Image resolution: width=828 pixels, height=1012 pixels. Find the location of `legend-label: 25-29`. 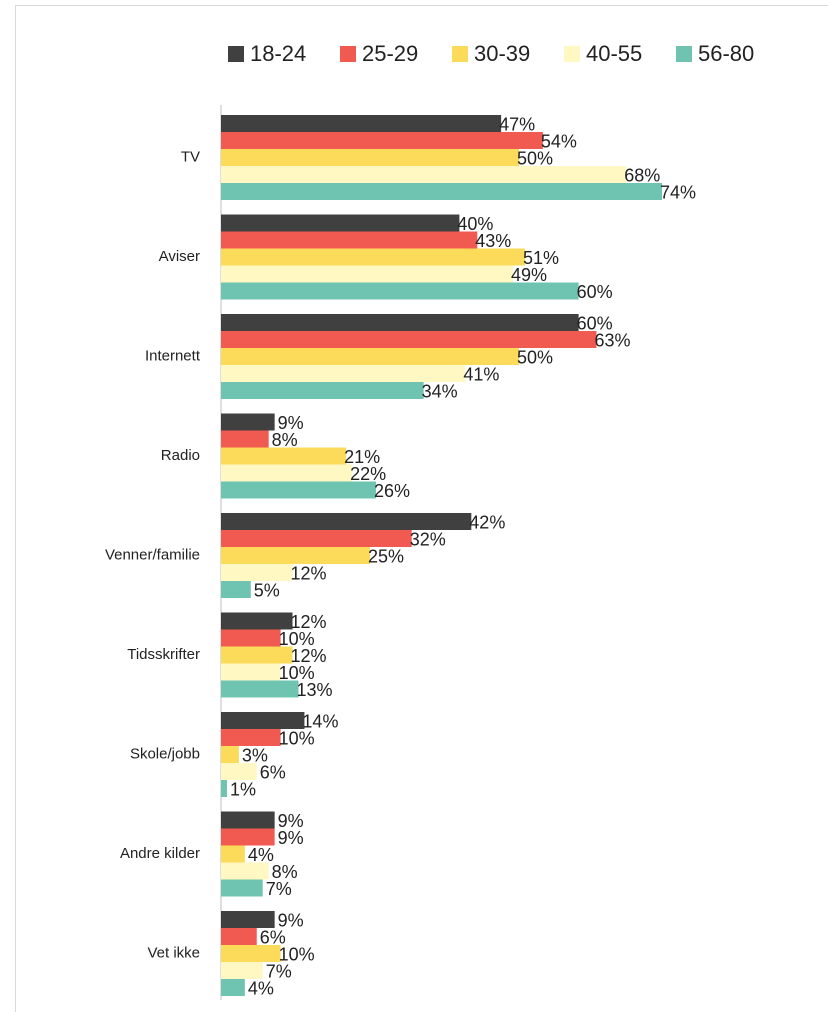

legend-label: 25-29 is located at coordinates (390, 53).